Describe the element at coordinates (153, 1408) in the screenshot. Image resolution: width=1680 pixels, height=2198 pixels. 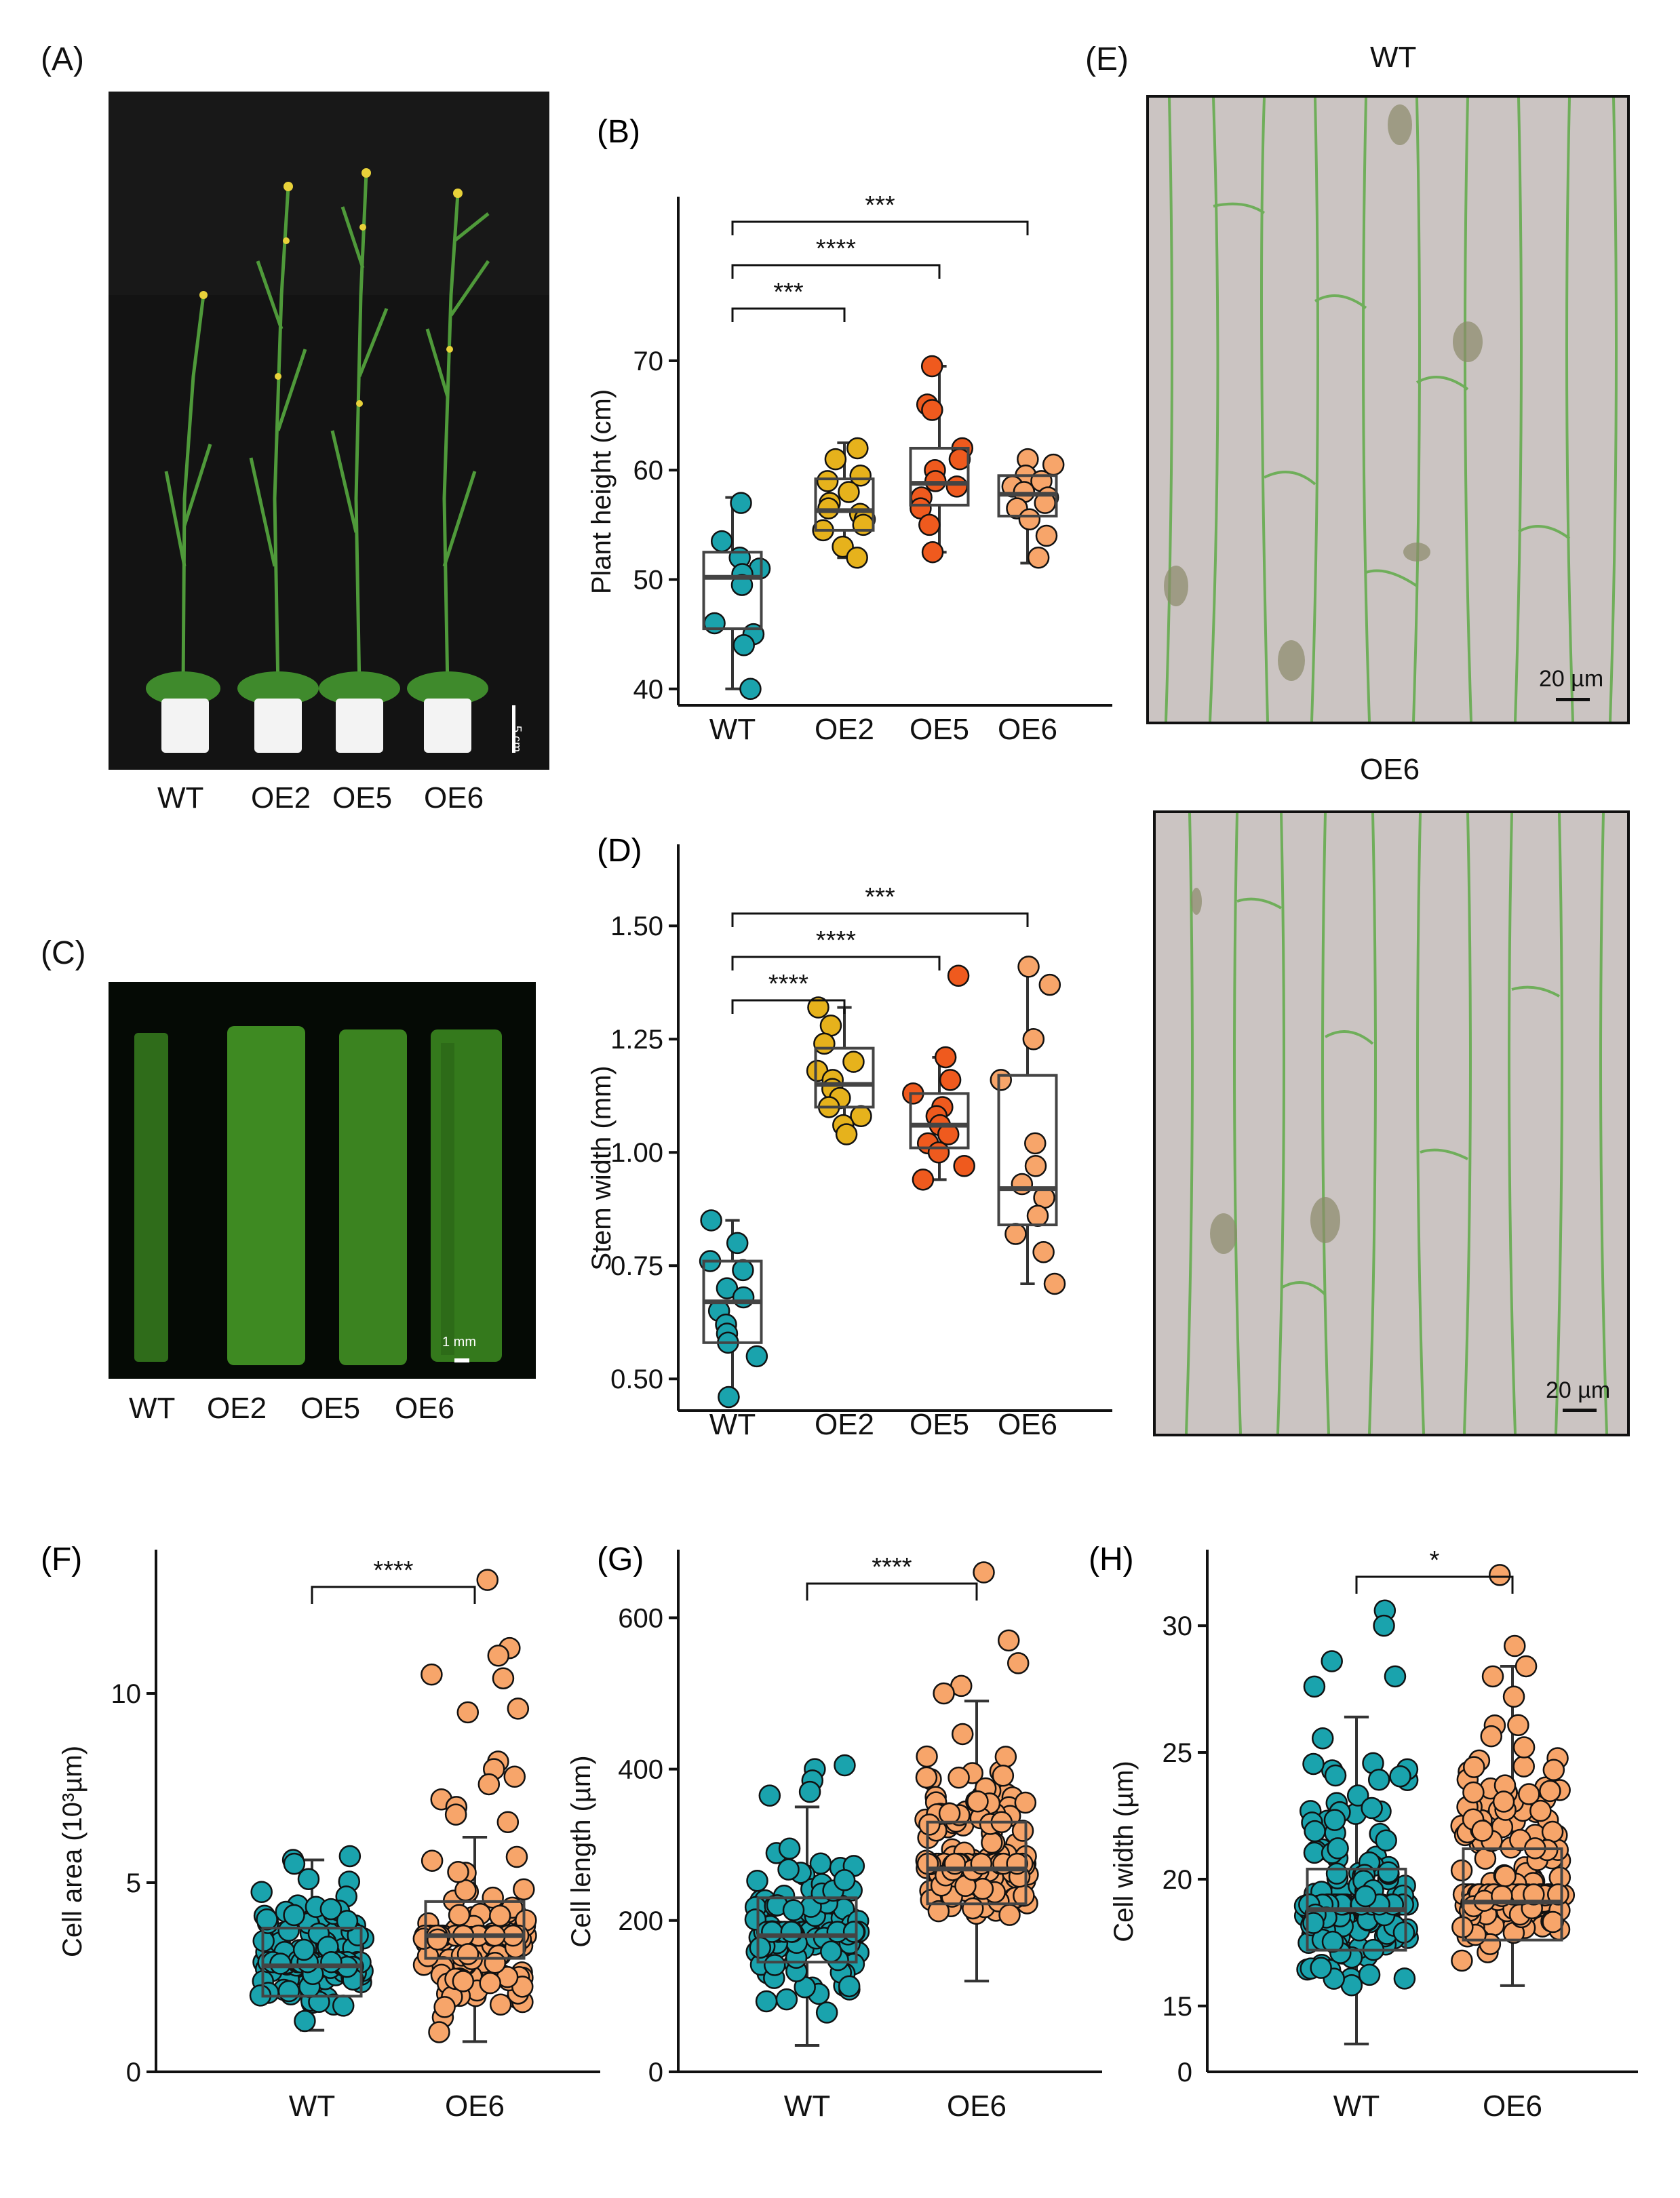
I see `stem-label-wt: WT` at that location.